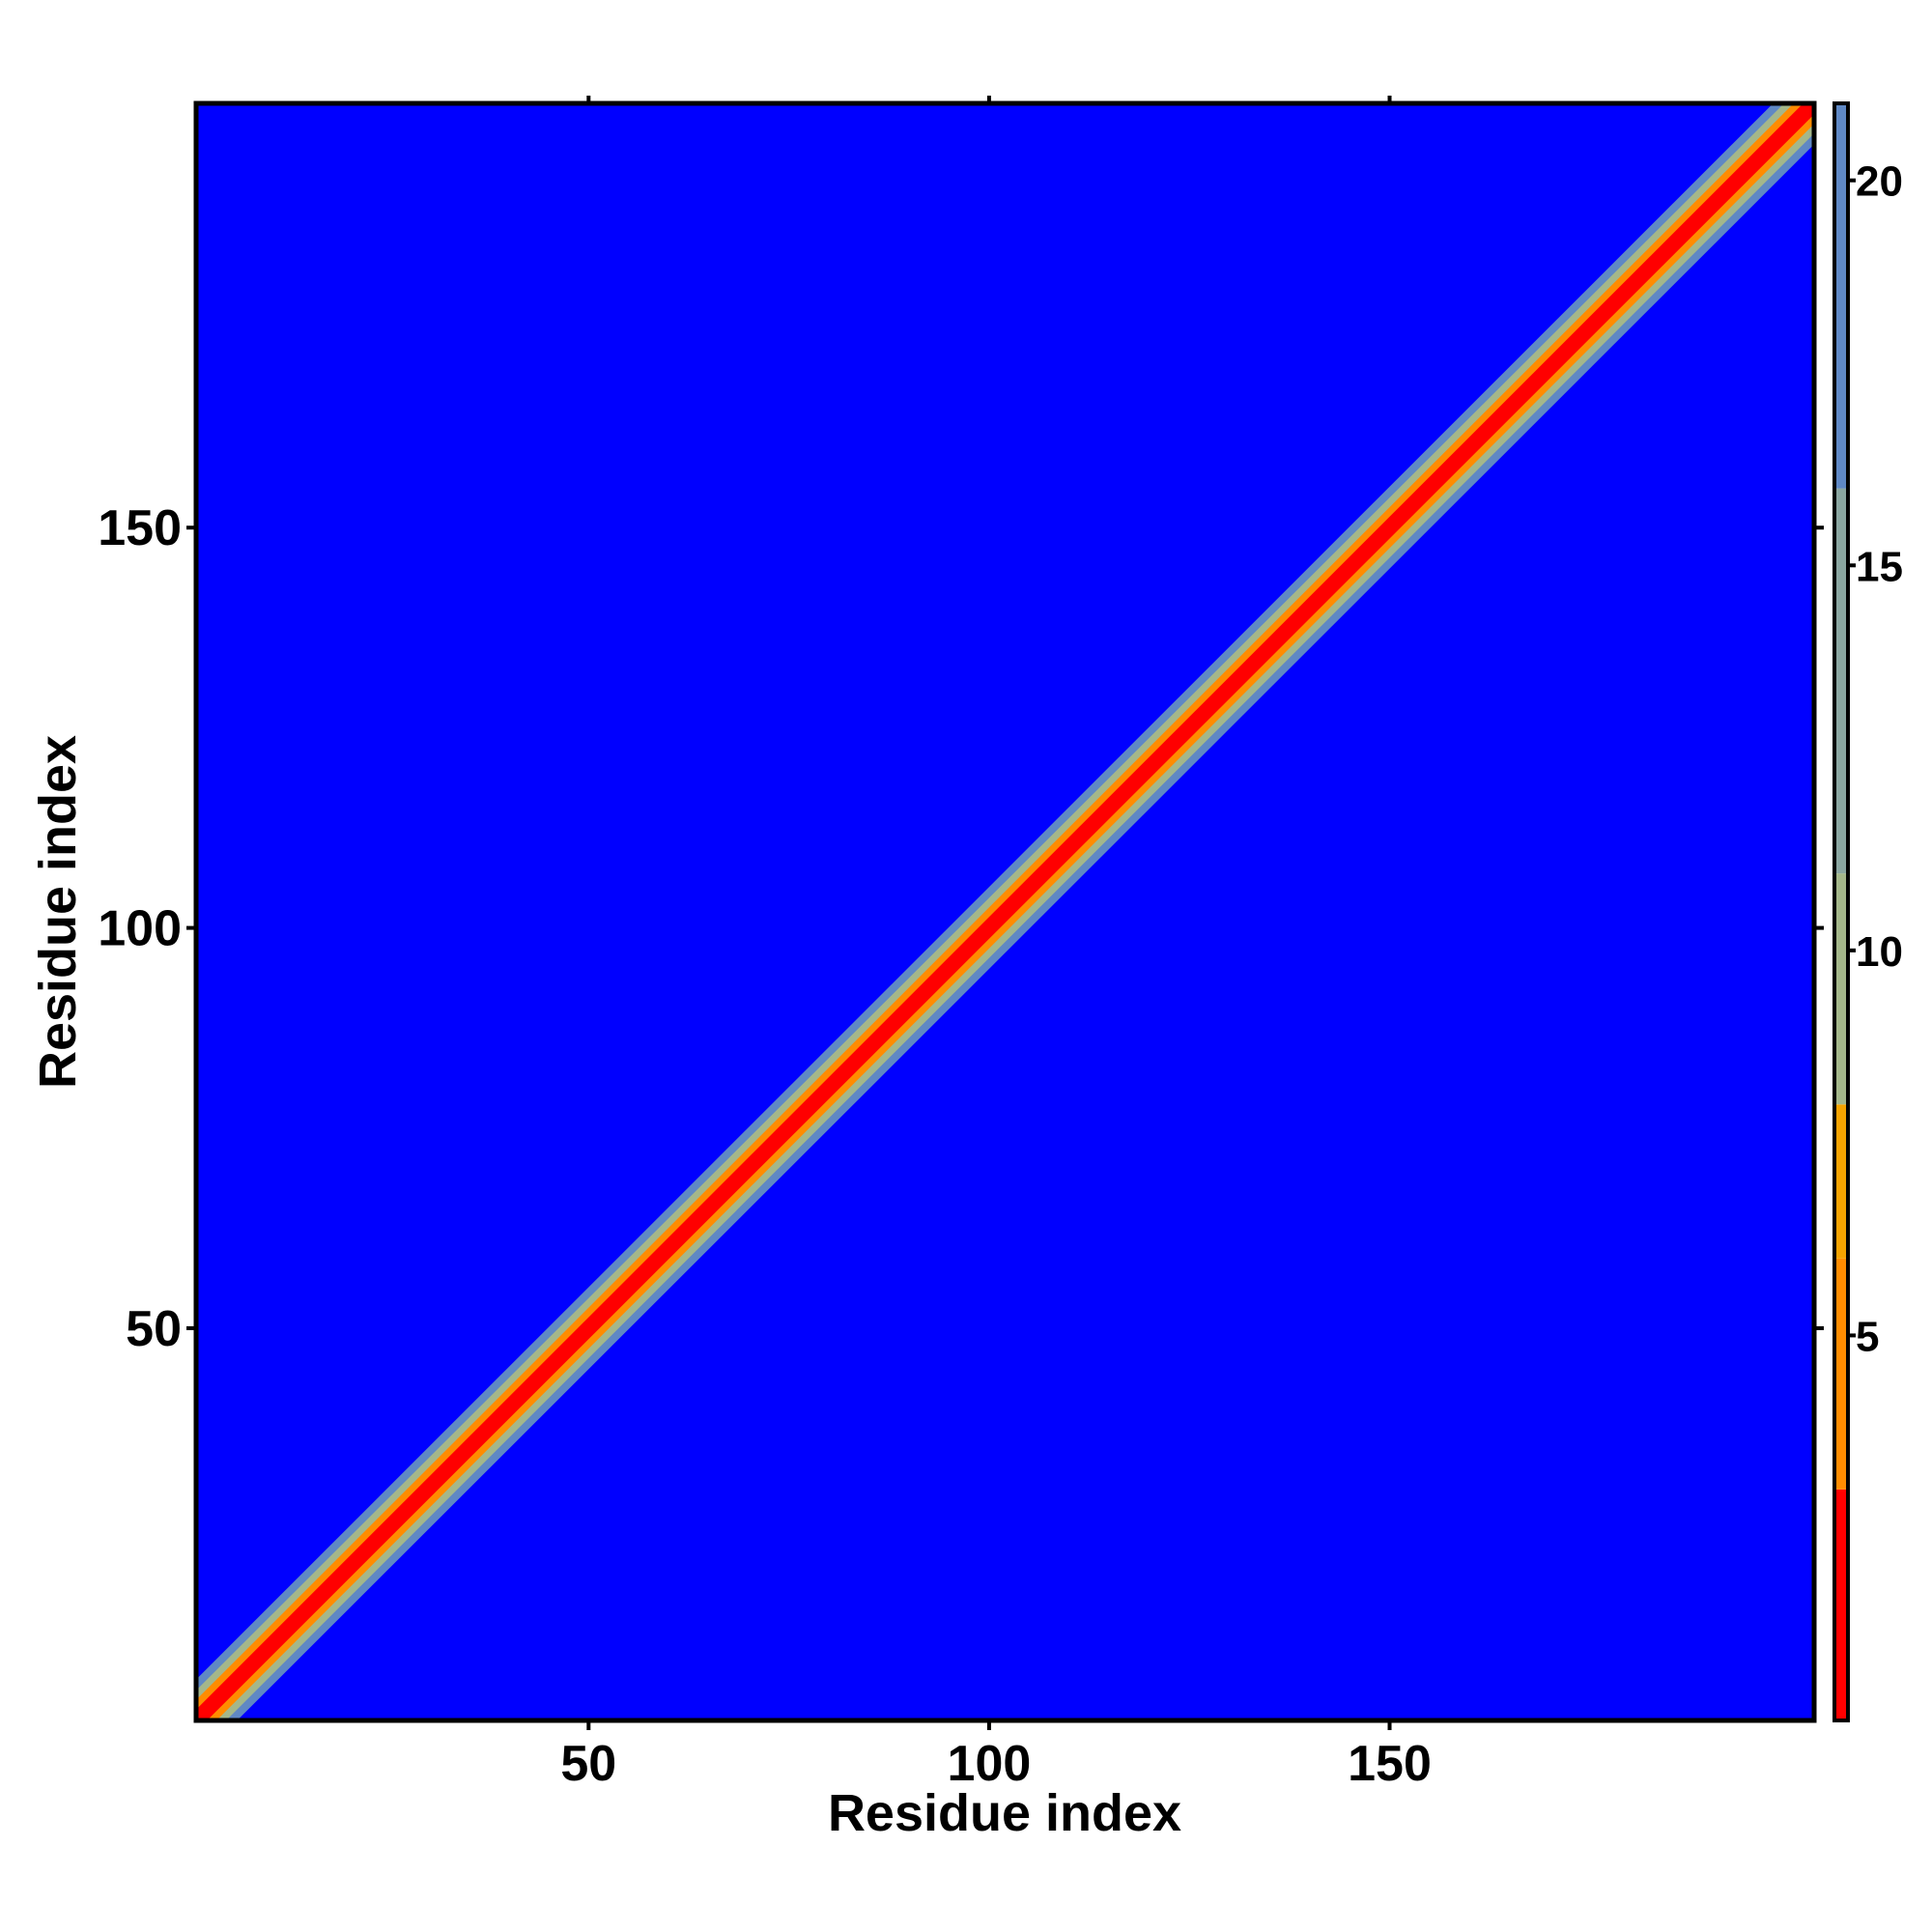 The image size is (1932, 1932). Describe the element at coordinates (154, 1329) in the screenshot. I see `y-tick-label: 50` at that location.